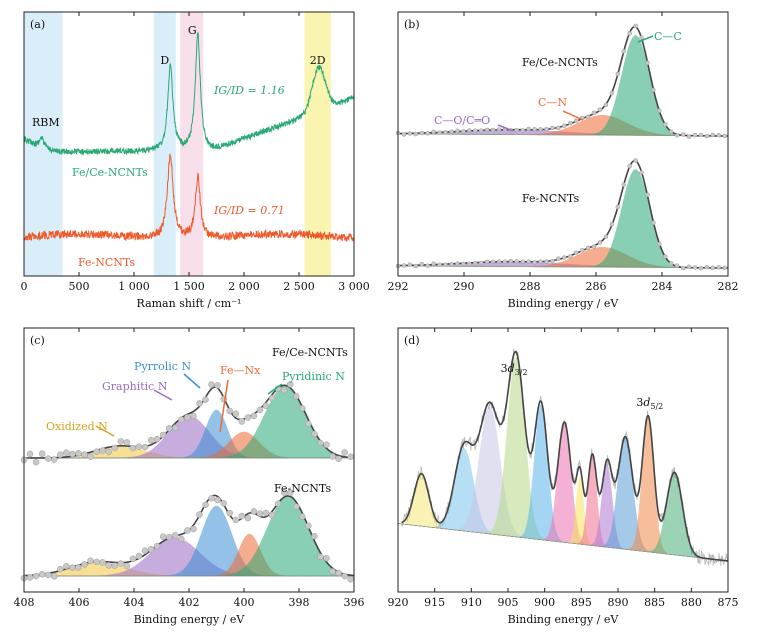  Describe the element at coordinates (105, 431) in the screenshot. I see `arrow-oxidized-n` at that location.